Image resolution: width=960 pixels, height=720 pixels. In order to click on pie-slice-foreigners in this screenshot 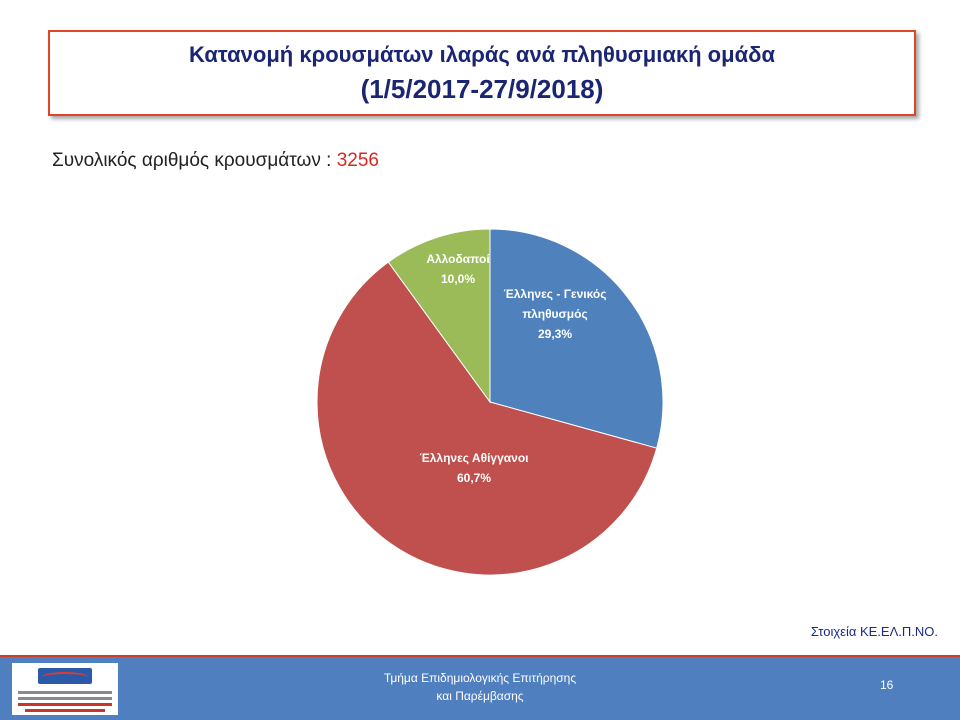, I will do `click(439, 316)`.